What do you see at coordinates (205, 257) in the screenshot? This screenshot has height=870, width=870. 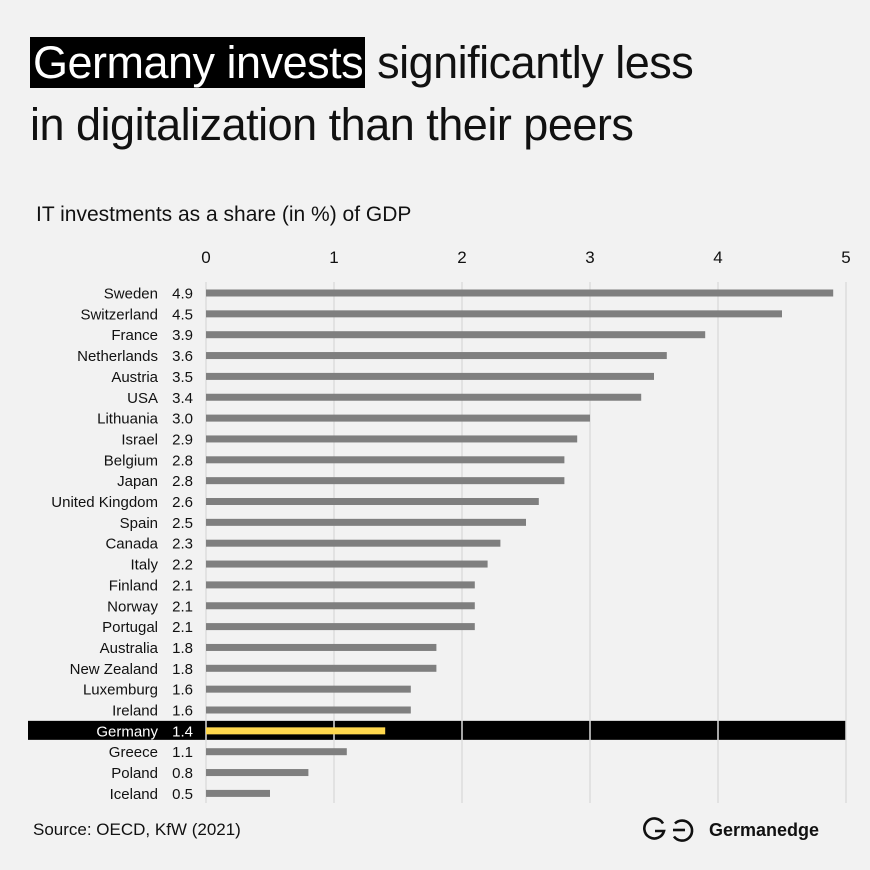 I see `x-tick-label: 0` at bounding box center [205, 257].